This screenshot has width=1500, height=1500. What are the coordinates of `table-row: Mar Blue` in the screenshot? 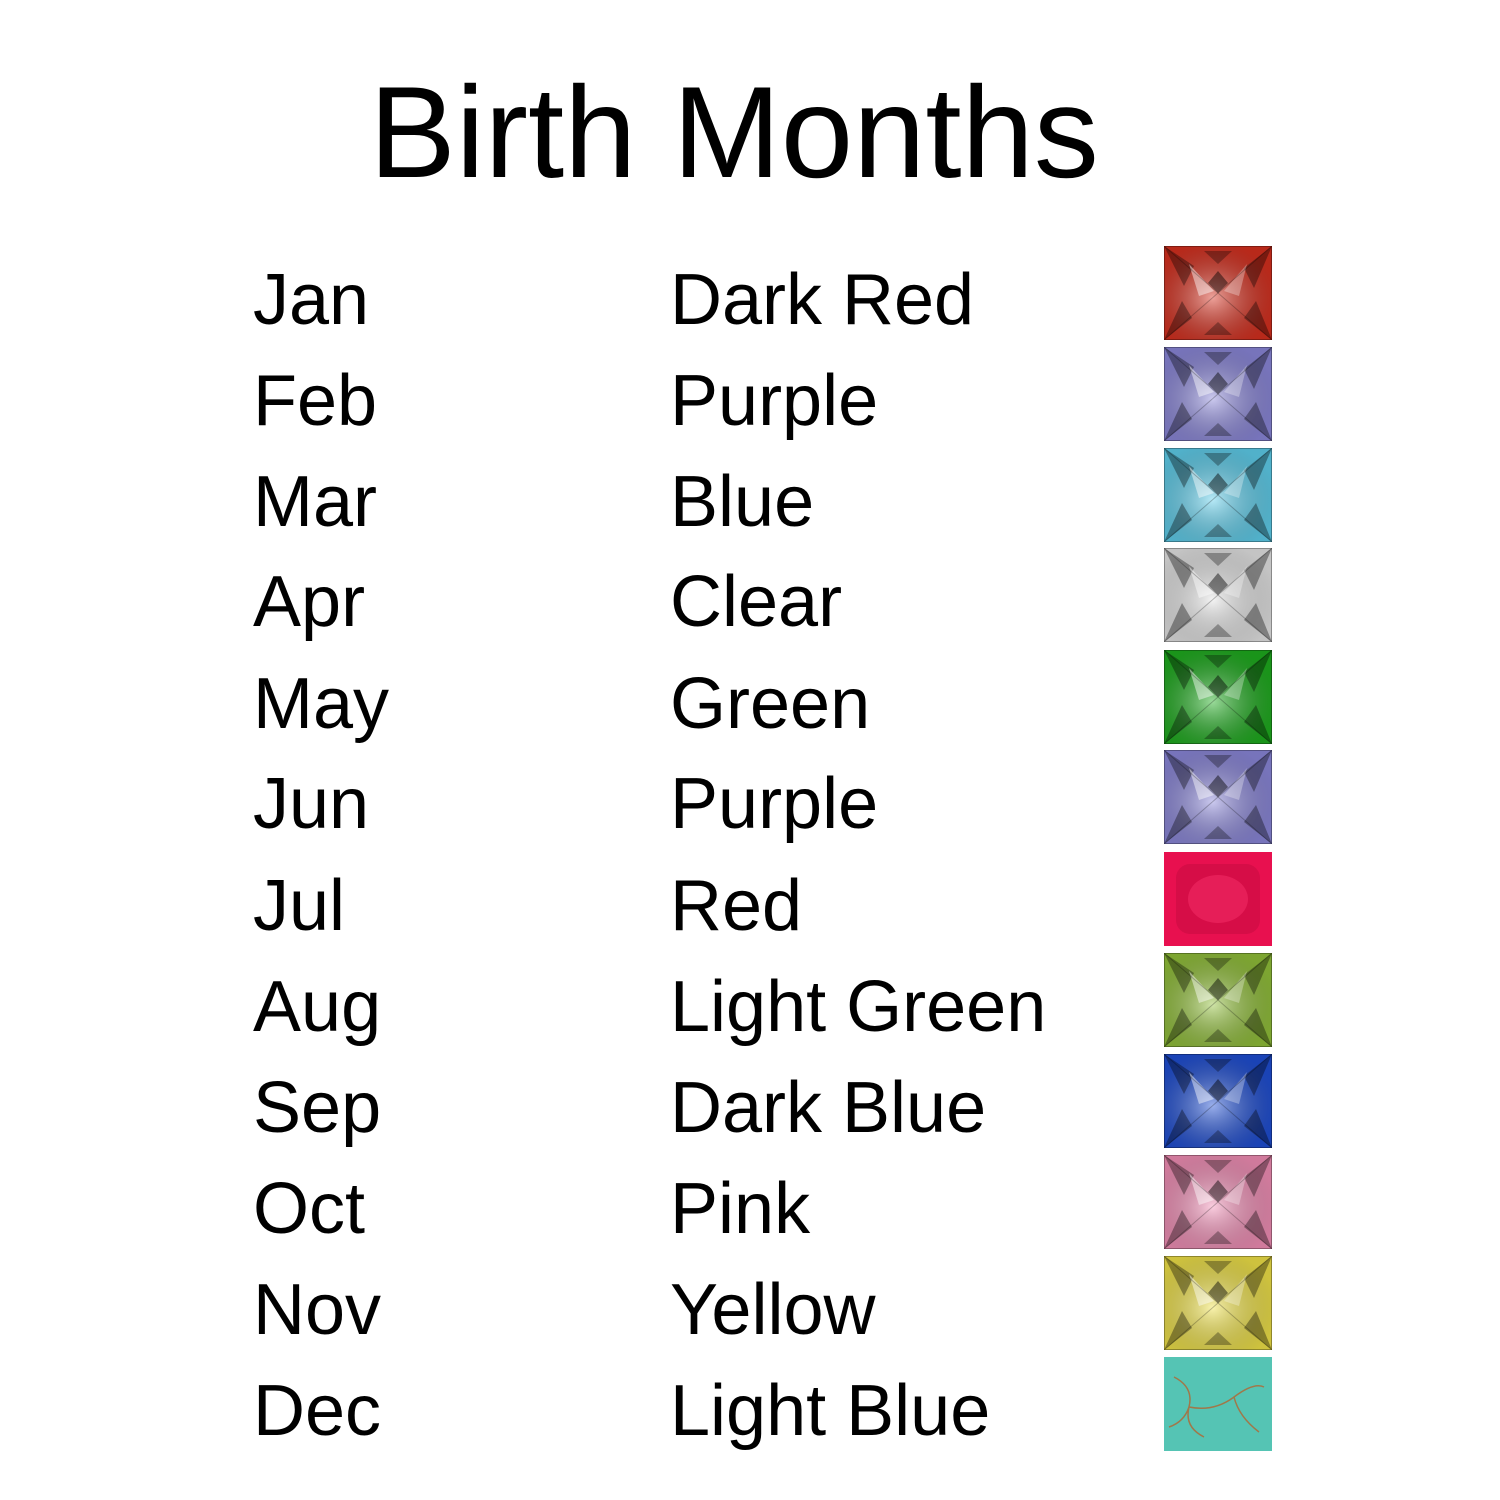 It's located at (750, 498).